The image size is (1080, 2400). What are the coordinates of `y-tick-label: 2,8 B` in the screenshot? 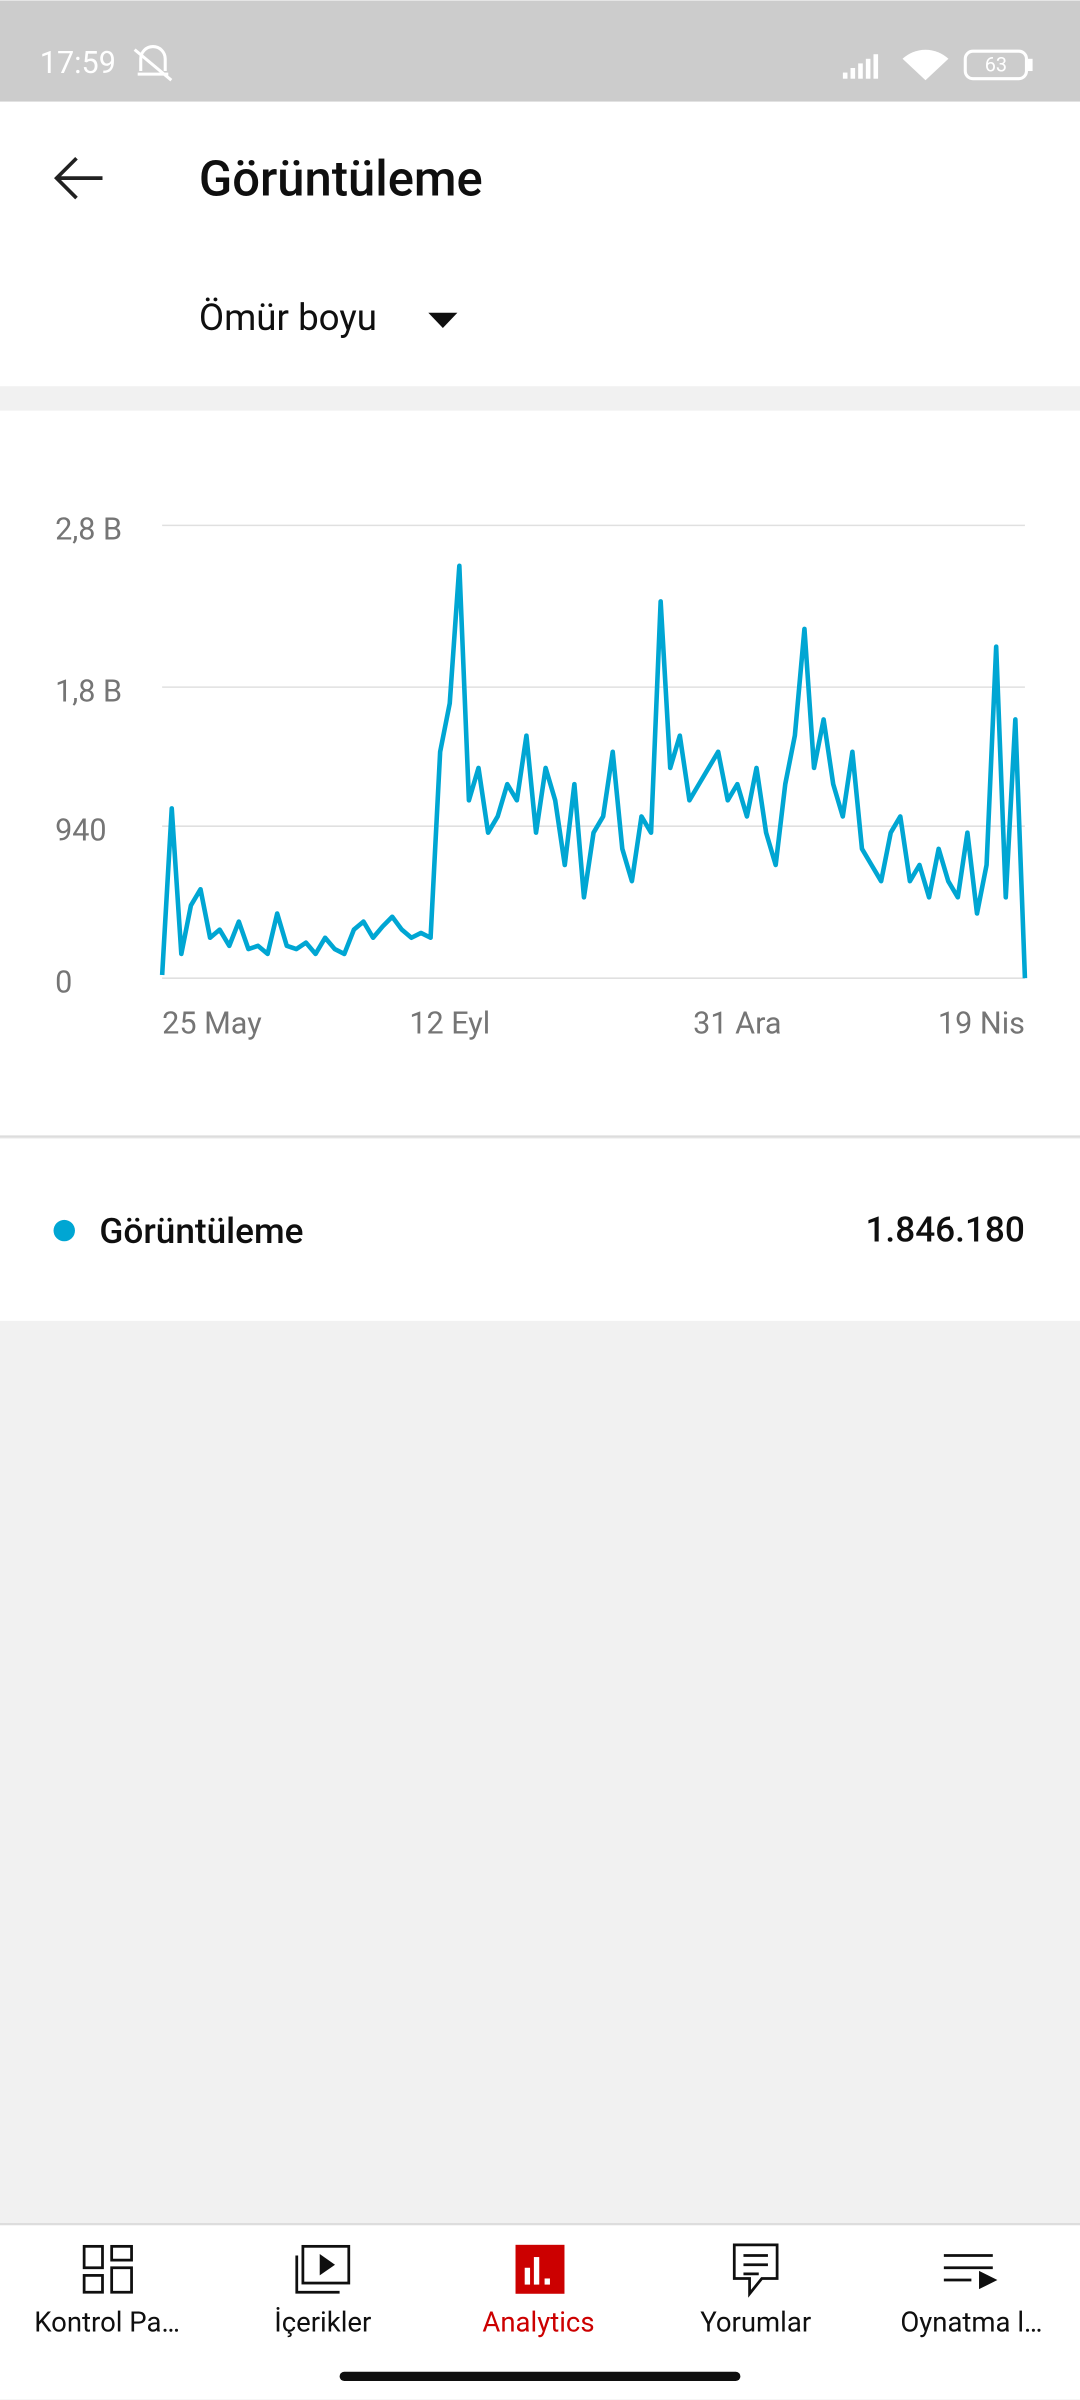 It's located at (88, 530).